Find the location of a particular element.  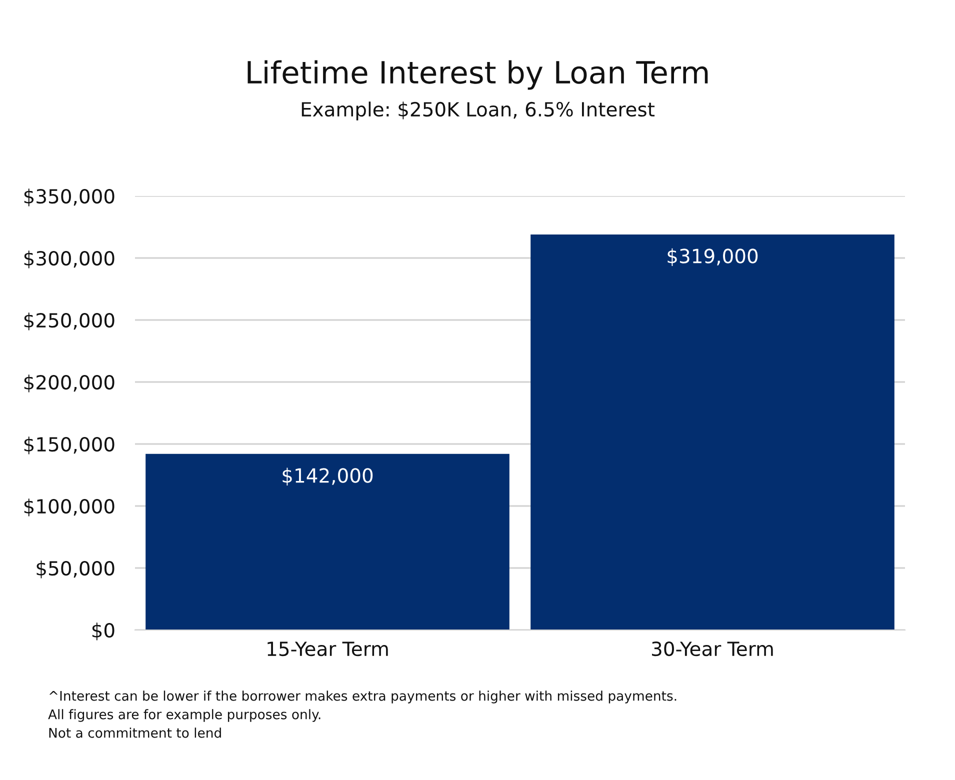

chart-title: Lifetime Interest by Loan Term is located at coordinates (478, 75).